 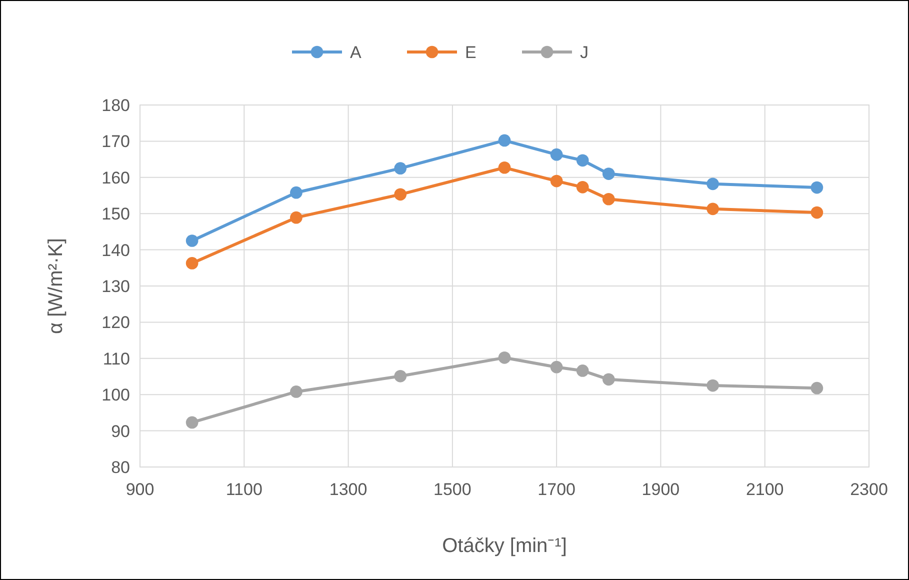 What do you see at coordinates (120, 431) in the screenshot?
I see `y-tick-label: 90` at bounding box center [120, 431].